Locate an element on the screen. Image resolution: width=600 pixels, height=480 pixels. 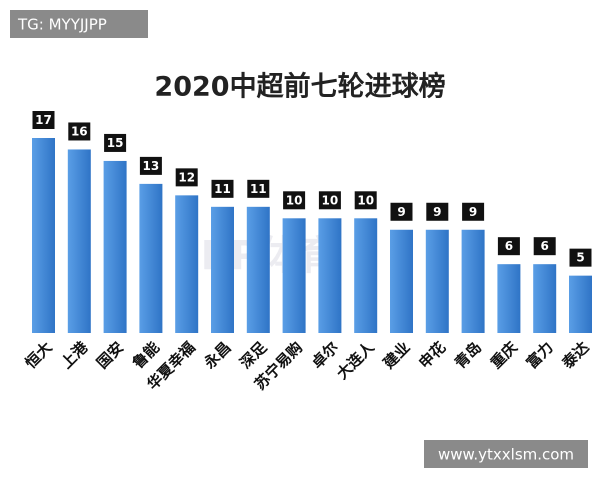
chart-title: 2020中超前七轮进球榜 is located at coordinates (299, 87).